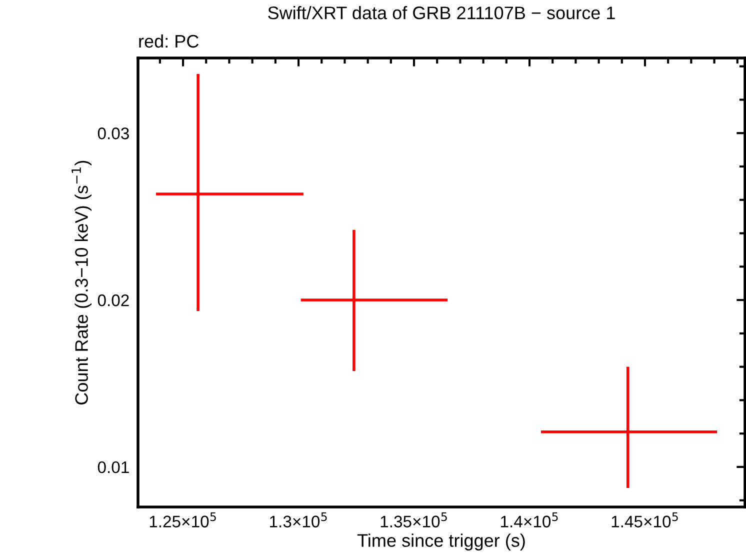 The image size is (746, 558). I want to click on y-tick-label: 0.03, so click(113, 134).